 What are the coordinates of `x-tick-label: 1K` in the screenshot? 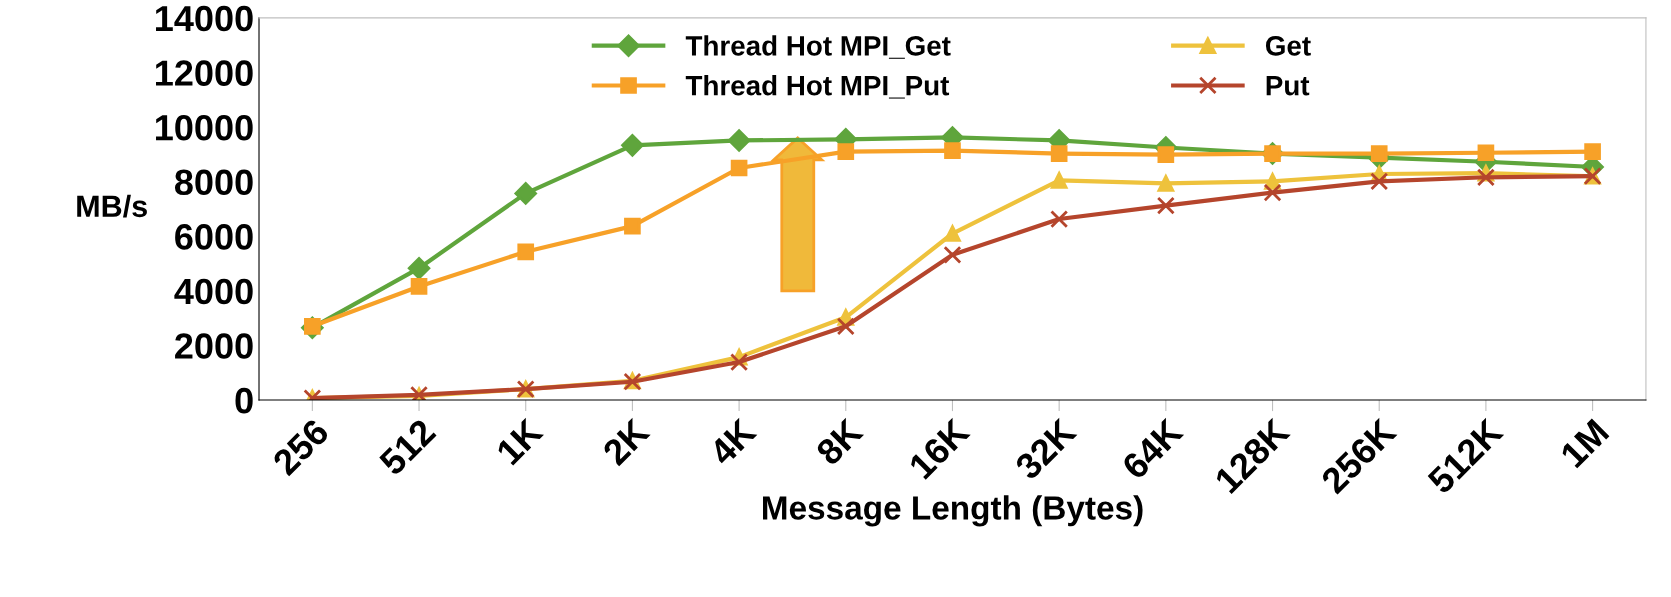 It's located at (519, 441).